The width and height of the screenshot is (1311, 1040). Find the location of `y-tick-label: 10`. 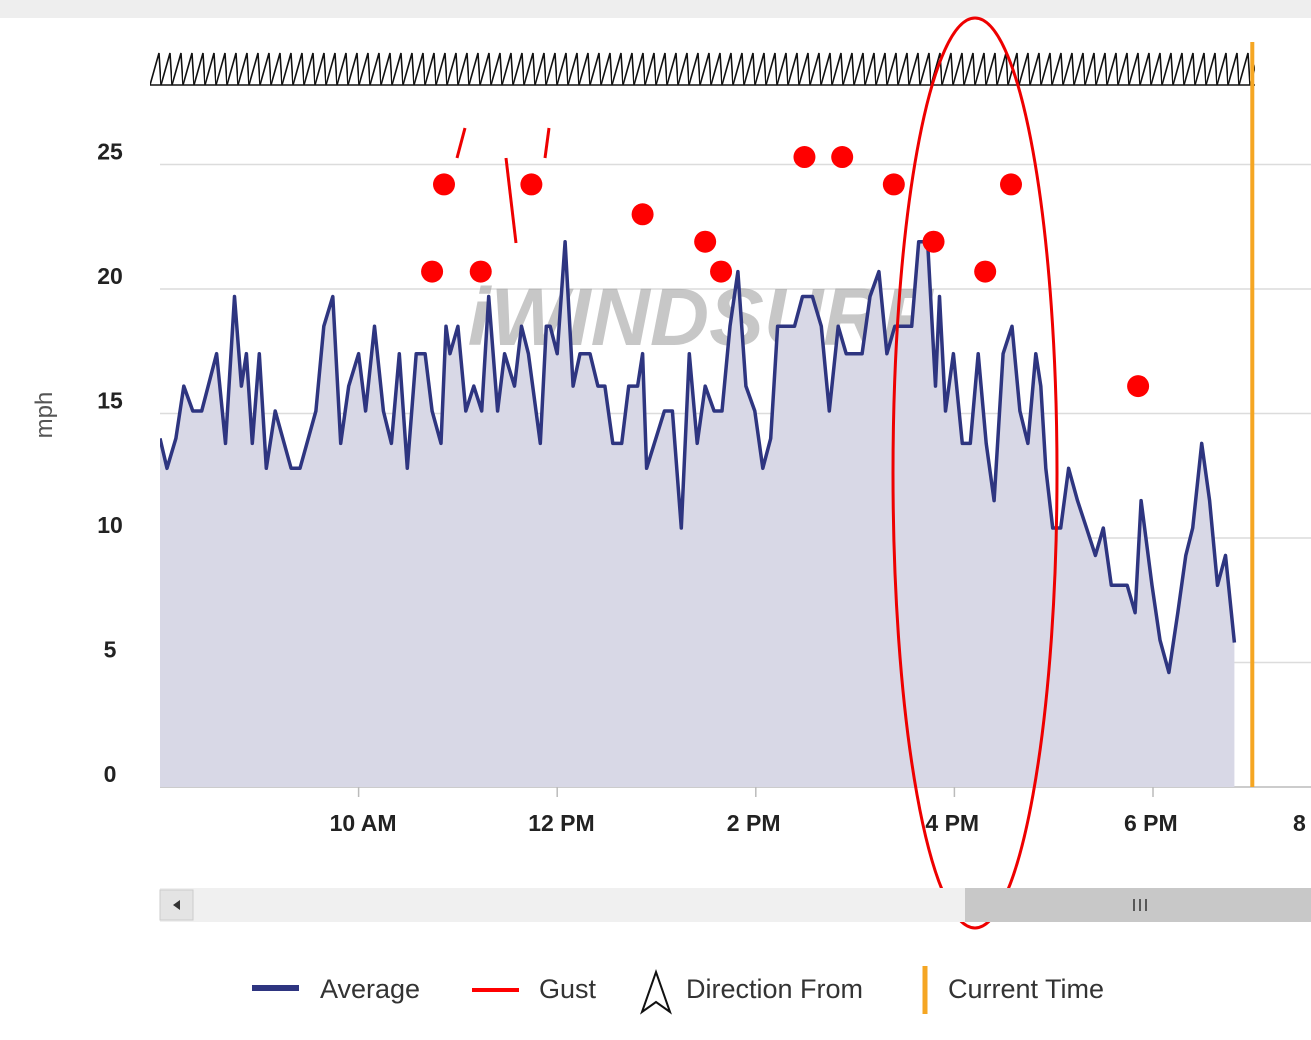

y-tick-label: 10 is located at coordinates (110, 525).